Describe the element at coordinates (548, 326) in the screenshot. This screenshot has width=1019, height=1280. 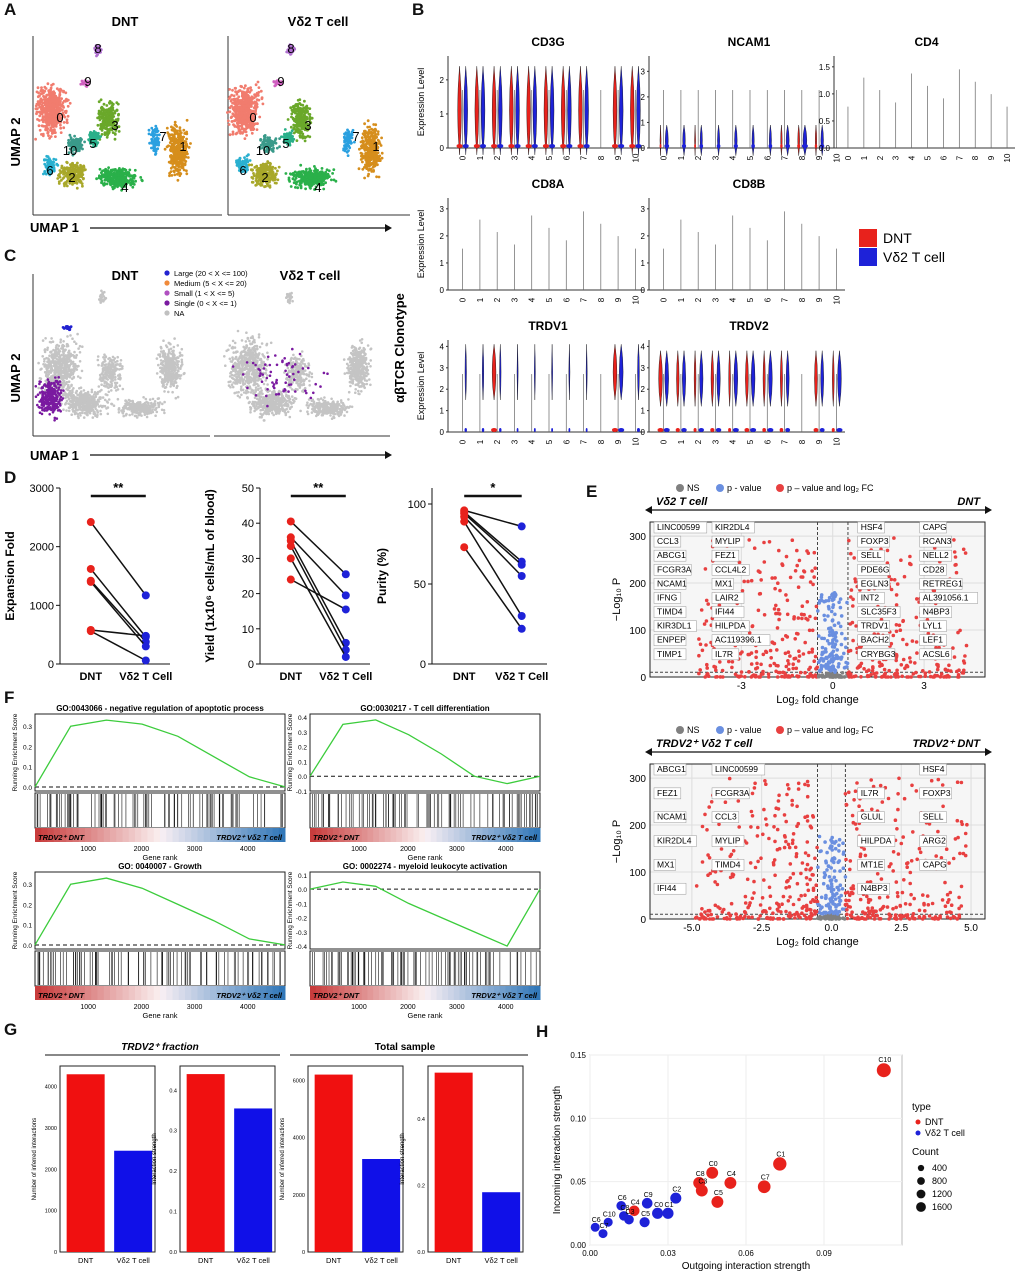
I see `violin-title: TRDV1` at that location.